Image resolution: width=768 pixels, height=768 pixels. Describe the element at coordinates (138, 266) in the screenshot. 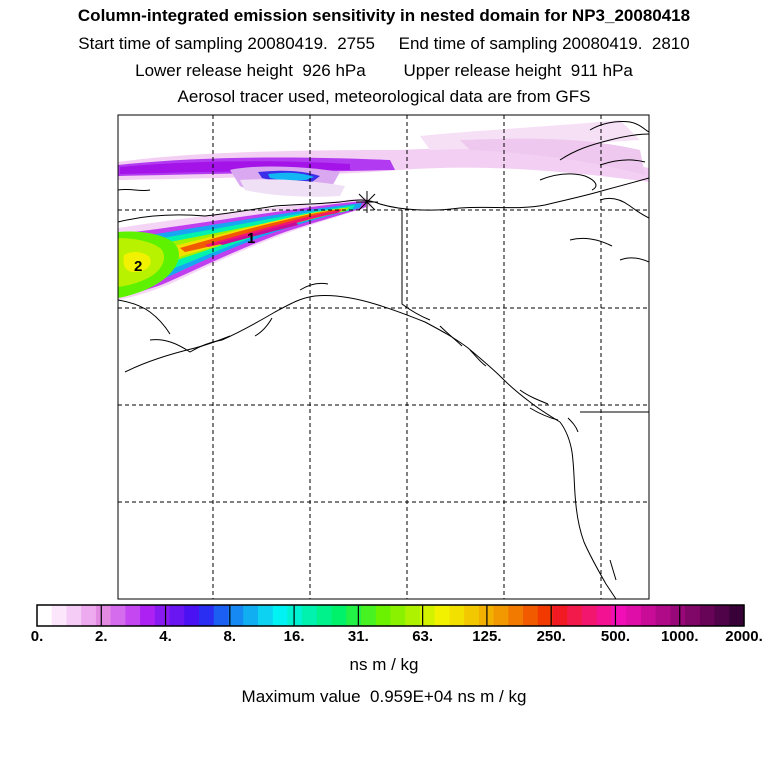

I see `map-label-2: 2` at that location.